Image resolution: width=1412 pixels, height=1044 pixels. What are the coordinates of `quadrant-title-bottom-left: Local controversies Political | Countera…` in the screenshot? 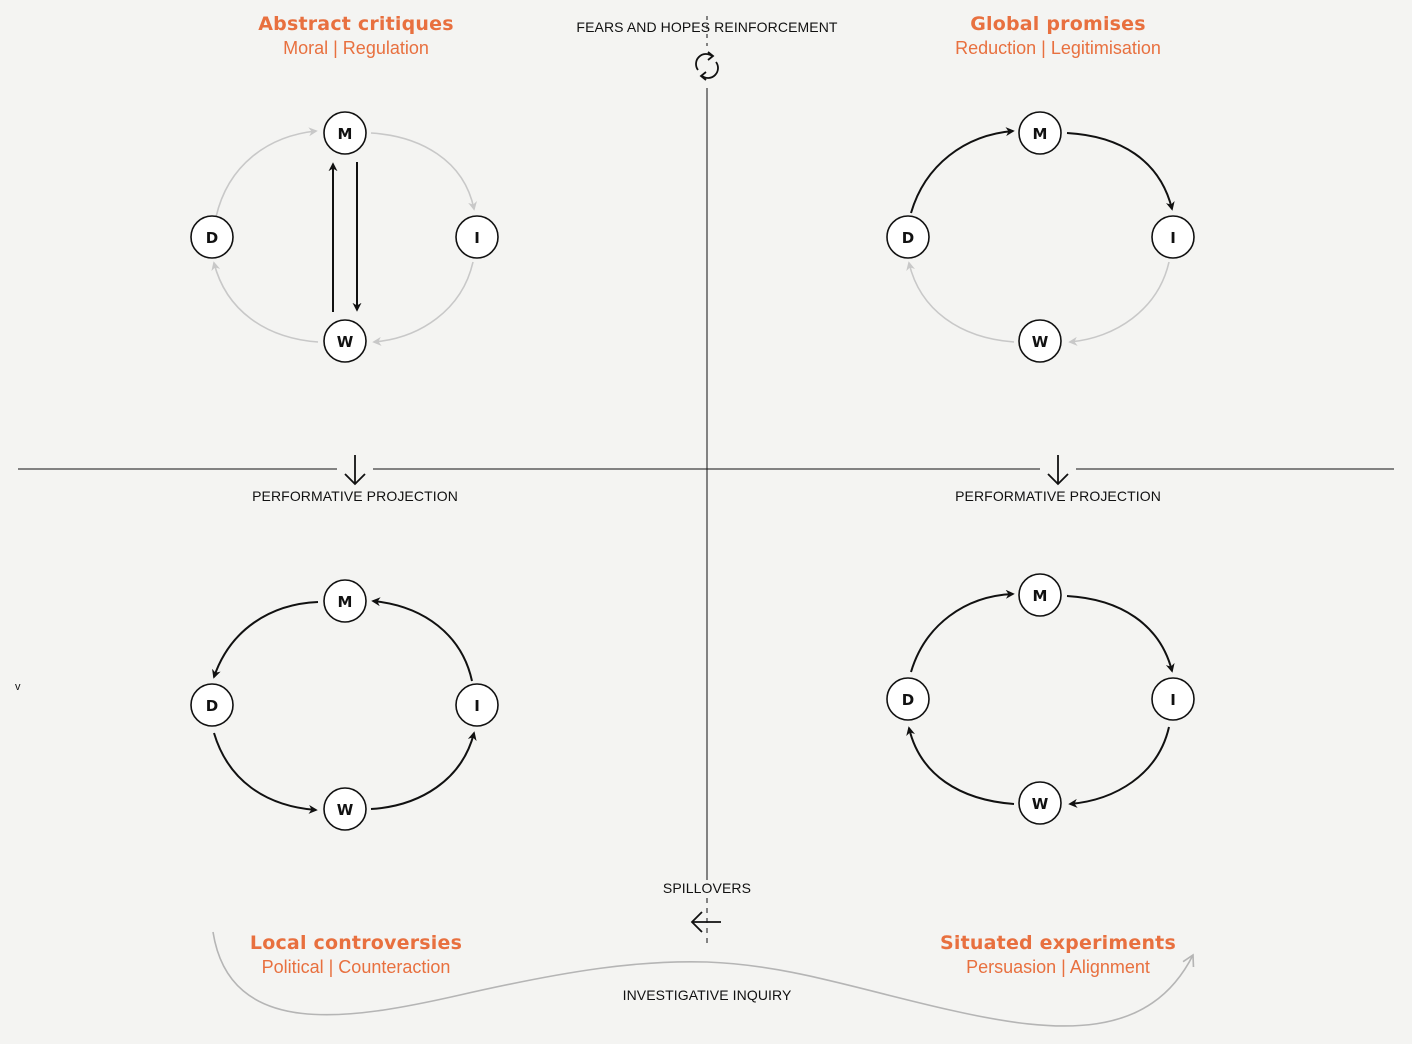 It's located at (356, 955).